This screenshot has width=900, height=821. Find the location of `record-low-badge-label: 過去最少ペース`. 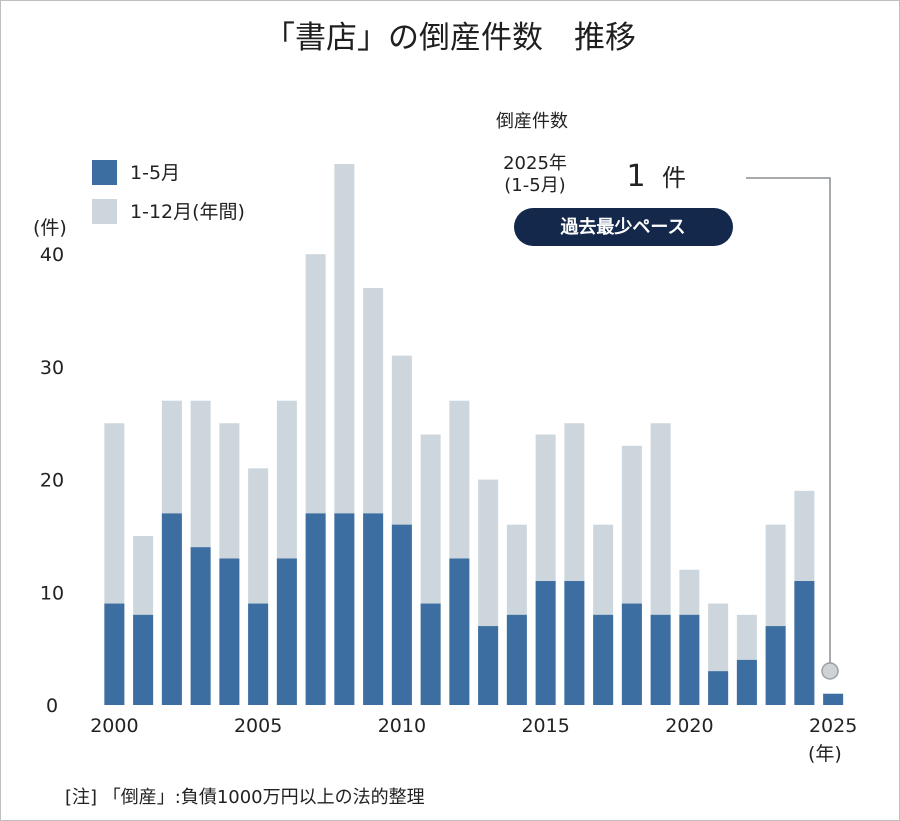

record-low-badge-label: 過去最少ペース is located at coordinates (622, 227).